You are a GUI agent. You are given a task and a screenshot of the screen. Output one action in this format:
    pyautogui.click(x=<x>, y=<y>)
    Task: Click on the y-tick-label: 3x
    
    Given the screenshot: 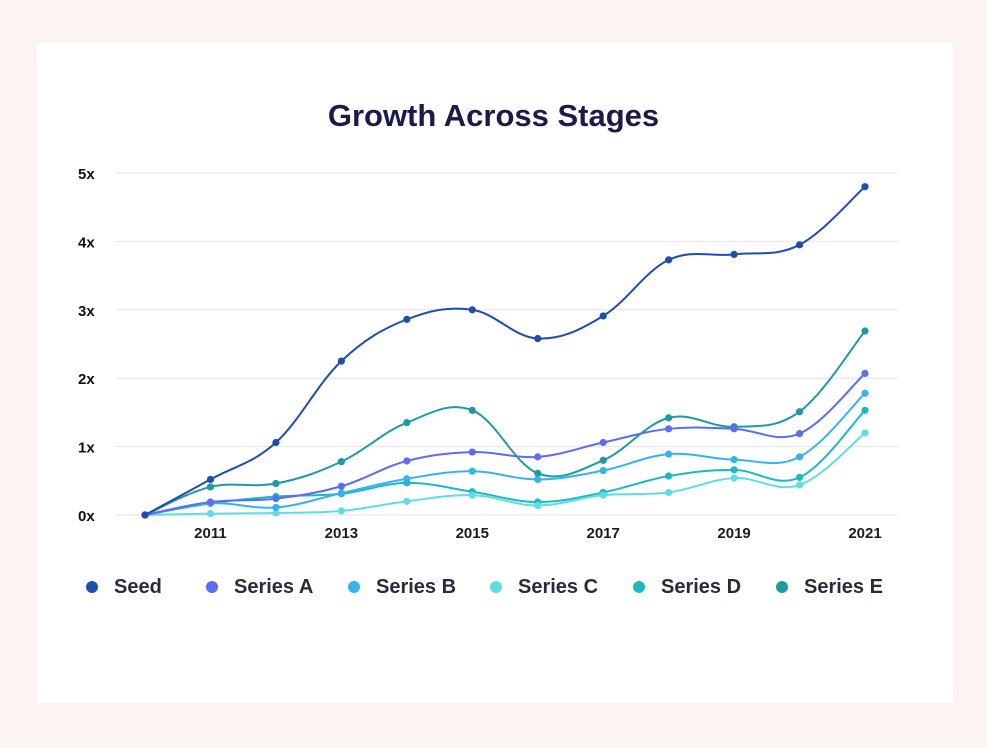 What is the action you would take?
    pyautogui.click(x=86, y=311)
    